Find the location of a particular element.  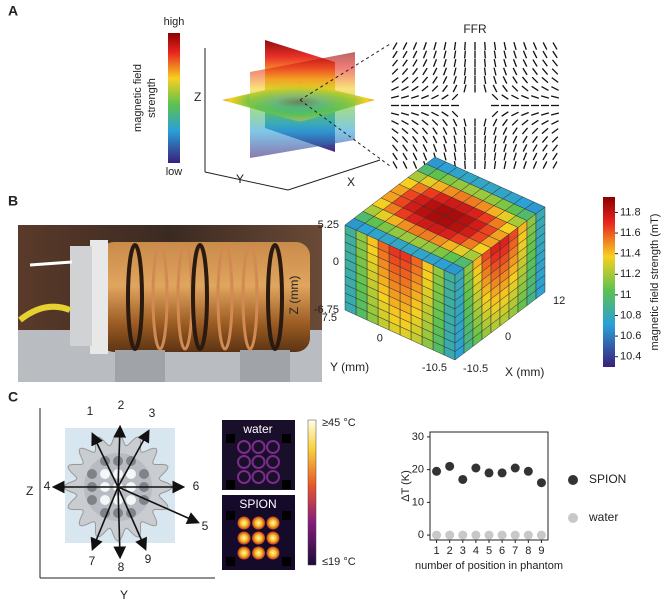

x-tick-label: -10.5 is located at coordinates (475, 369).